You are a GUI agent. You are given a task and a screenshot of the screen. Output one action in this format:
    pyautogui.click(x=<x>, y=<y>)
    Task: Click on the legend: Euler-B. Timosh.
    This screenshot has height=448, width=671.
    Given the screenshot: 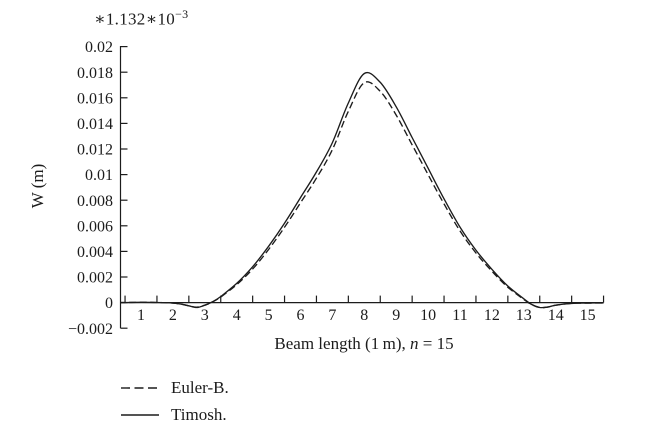 What is the action you would take?
    pyautogui.click(x=175, y=401)
    